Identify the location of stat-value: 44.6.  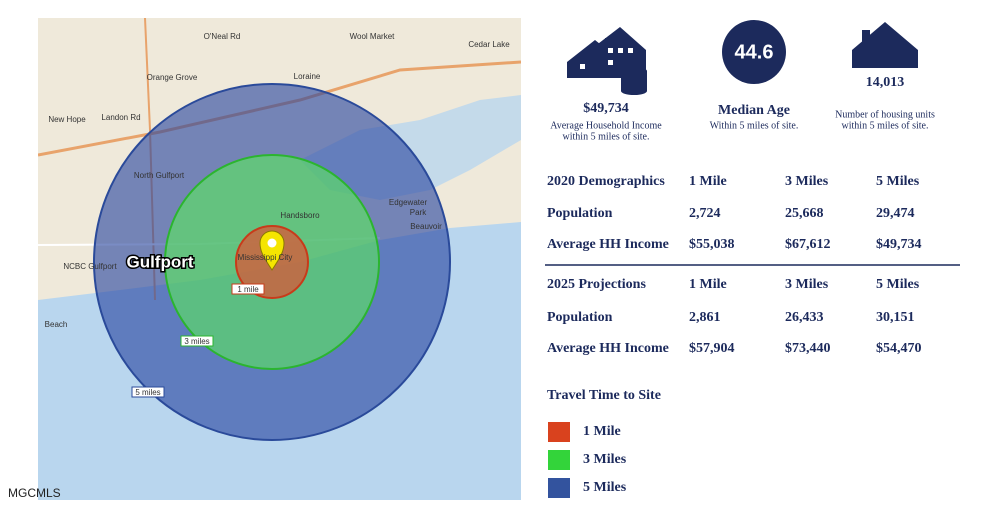
(754, 52).